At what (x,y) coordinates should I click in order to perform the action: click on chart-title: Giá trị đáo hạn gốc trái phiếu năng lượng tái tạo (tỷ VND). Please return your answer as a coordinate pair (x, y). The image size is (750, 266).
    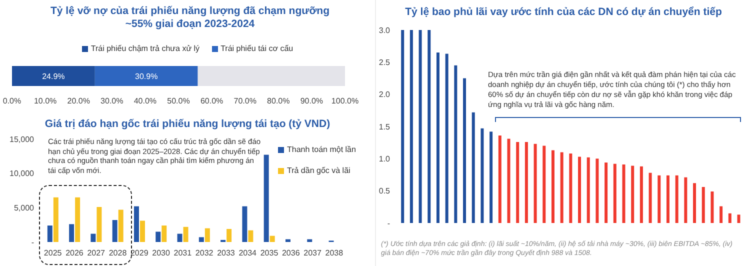
    Looking at the image, I should click on (188, 124).